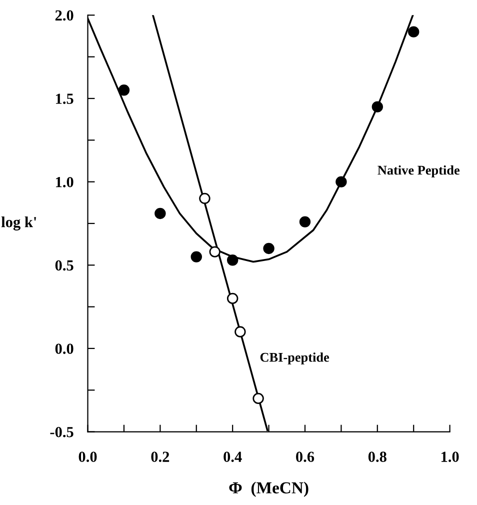 The height and width of the screenshot is (505, 477). I want to click on y-axis-title: log k', so click(18, 223).